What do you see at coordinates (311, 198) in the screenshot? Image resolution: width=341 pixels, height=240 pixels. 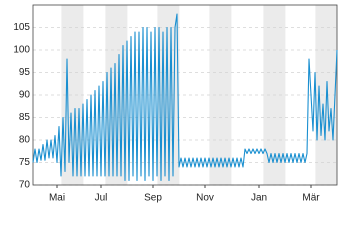 I see `x-tick-label: Mär` at bounding box center [311, 198].